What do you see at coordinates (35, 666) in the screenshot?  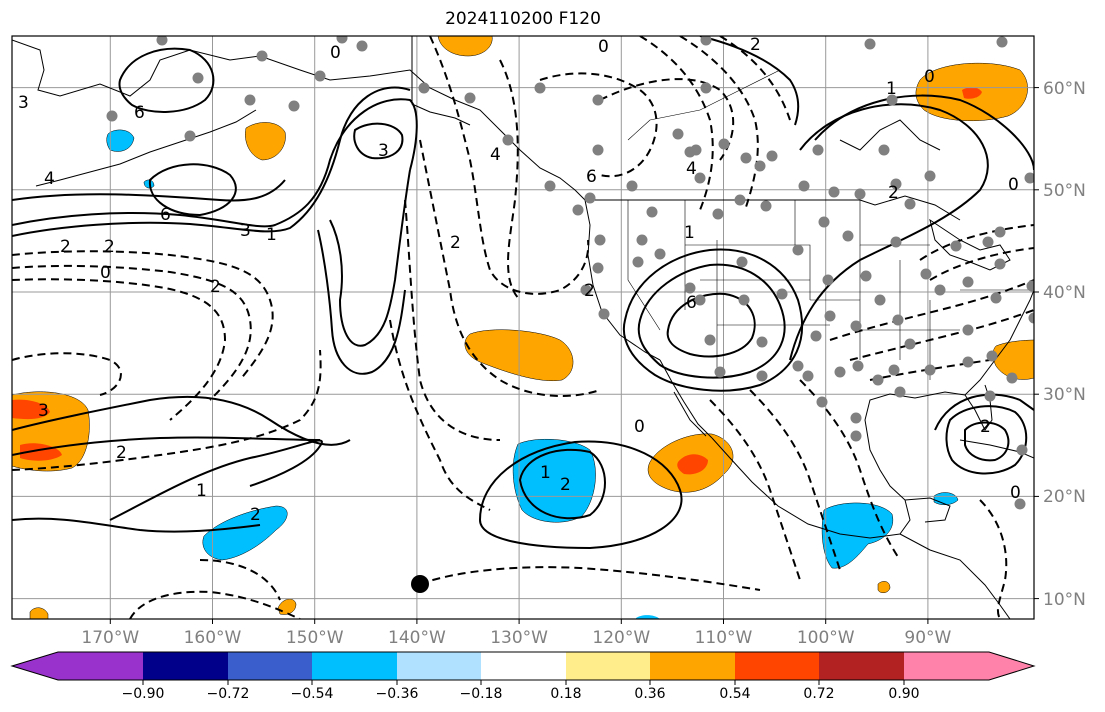 I see `colorbar-extend-min` at bounding box center [35, 666].